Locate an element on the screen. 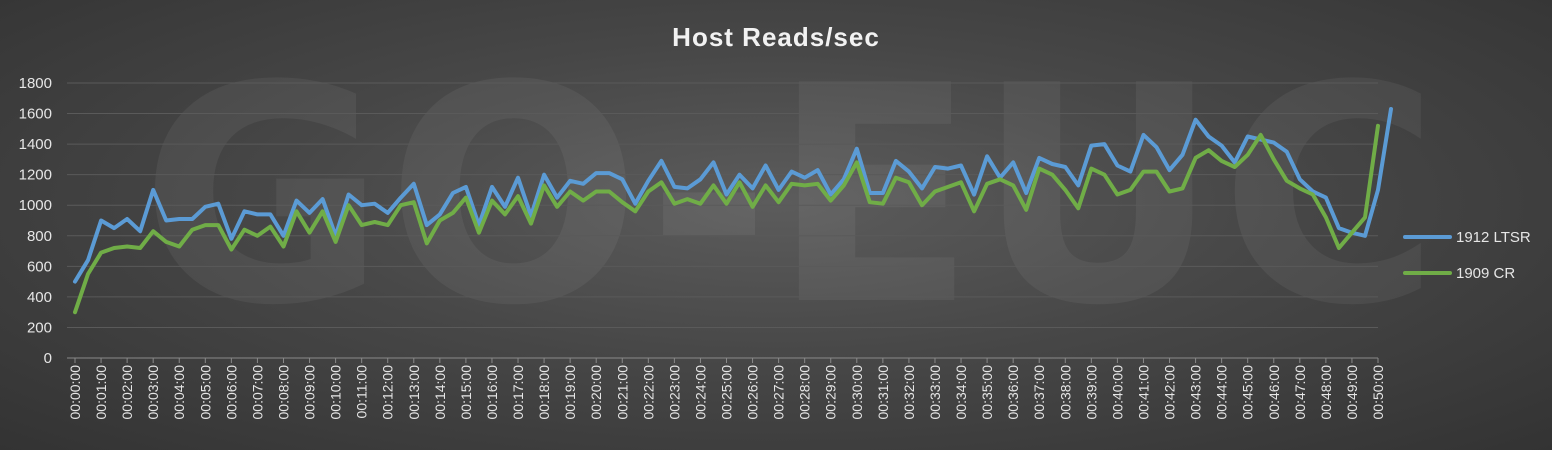 This screenshot has height=450, width=1552. chart-title: Host Reads/sec is located at coordinates (776, 37).